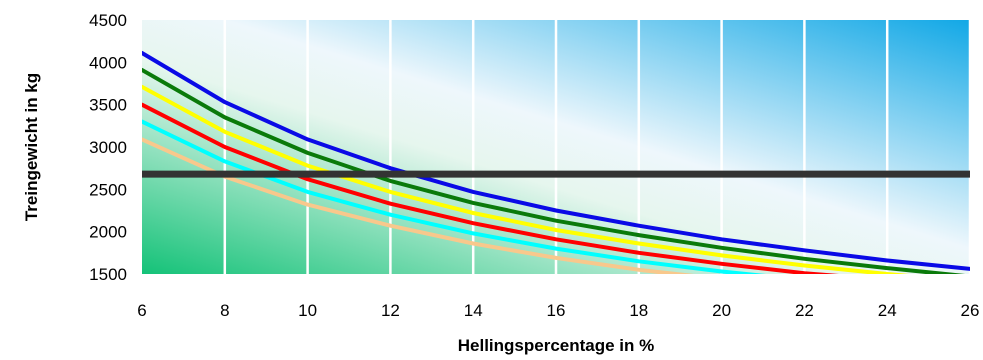 The width and height of the screenshot is (983, 360). Describe the element at coordinates (141, 310) in the screenshot. I see `x-tick-6: 6` at that location.